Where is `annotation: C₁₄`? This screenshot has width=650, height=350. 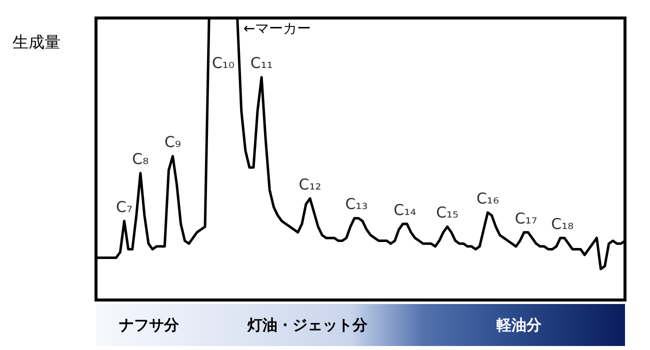 annotation: C₁₄ is located at coordinates (405, 209).